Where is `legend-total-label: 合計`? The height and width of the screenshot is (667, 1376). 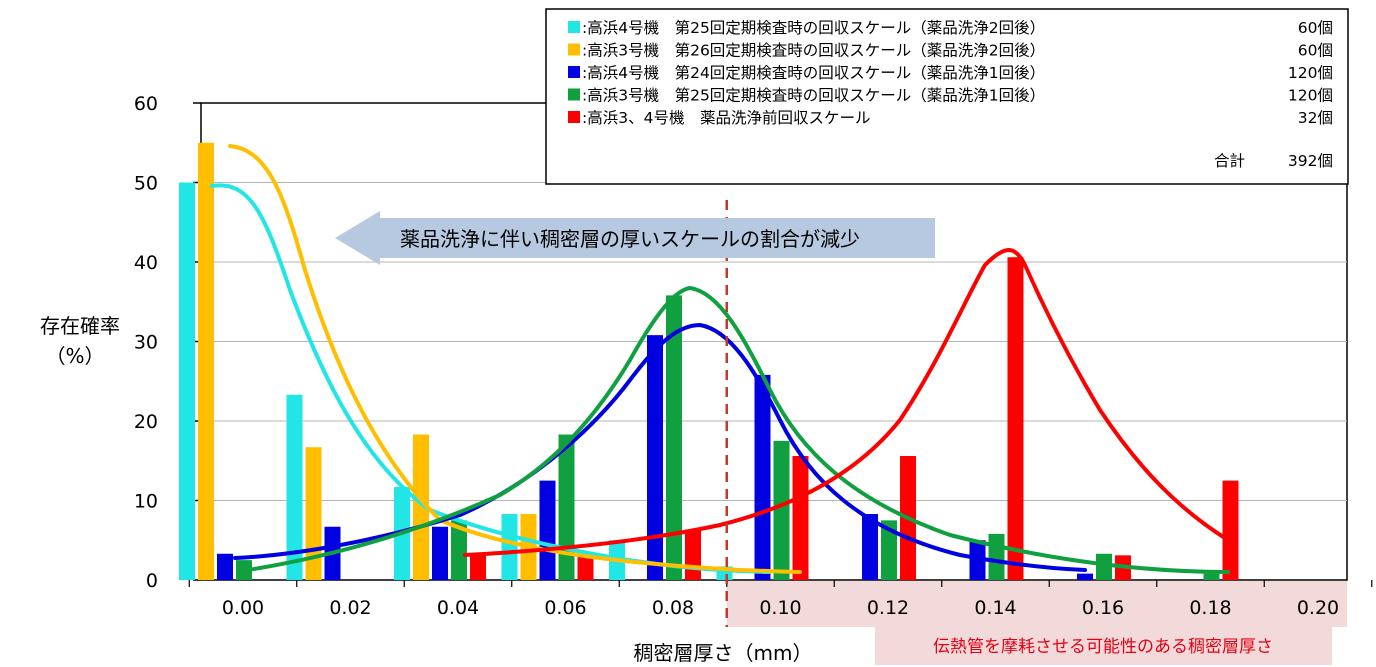
legend-total-label: 合計 is located at coordinates (1229, 161).